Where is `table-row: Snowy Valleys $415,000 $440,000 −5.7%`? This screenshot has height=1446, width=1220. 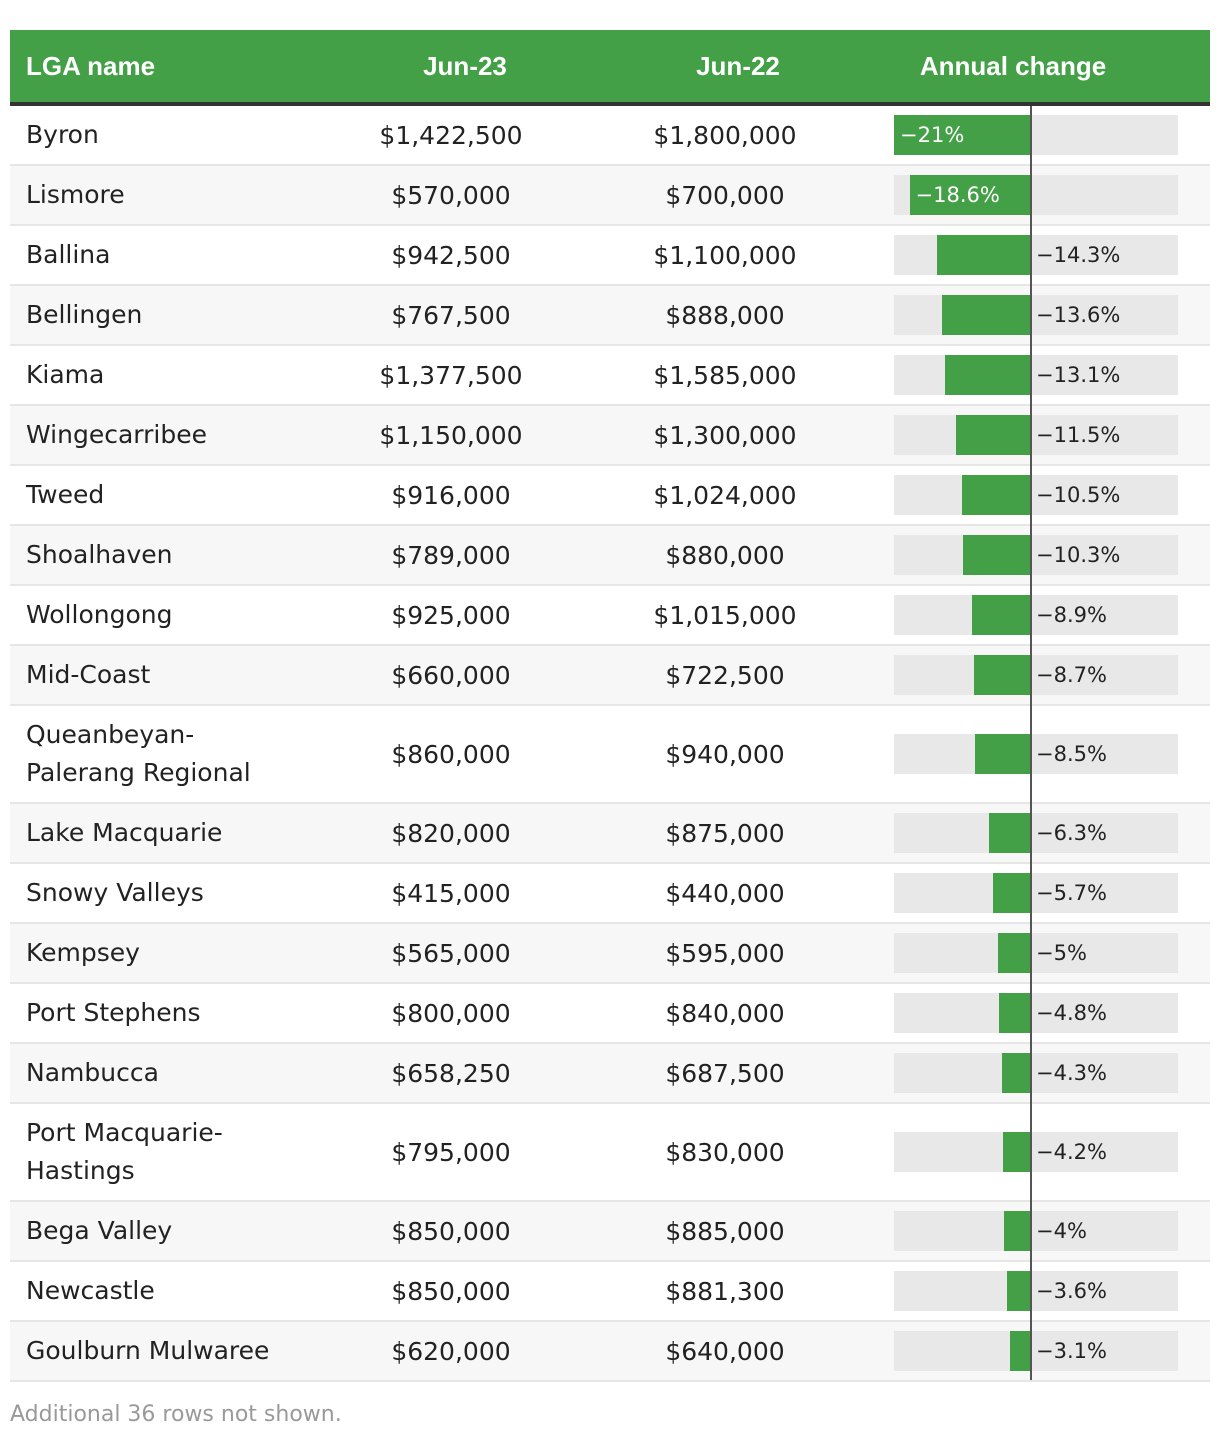
table-row: Snowy Valleys $415,000 $440,000 −5.7% is located at coordinates (610, 894).